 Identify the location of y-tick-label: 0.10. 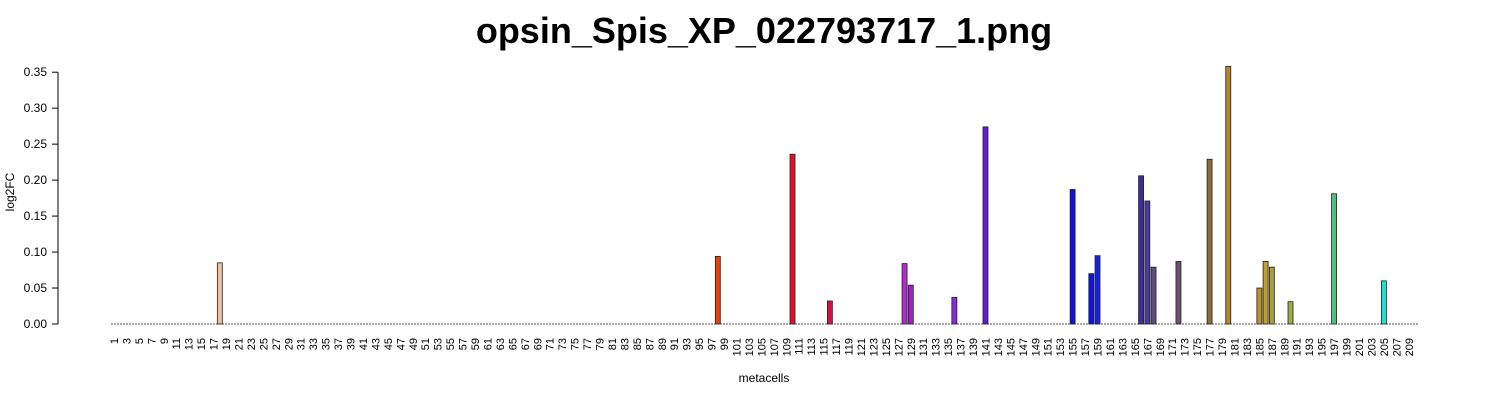
(36, 252).